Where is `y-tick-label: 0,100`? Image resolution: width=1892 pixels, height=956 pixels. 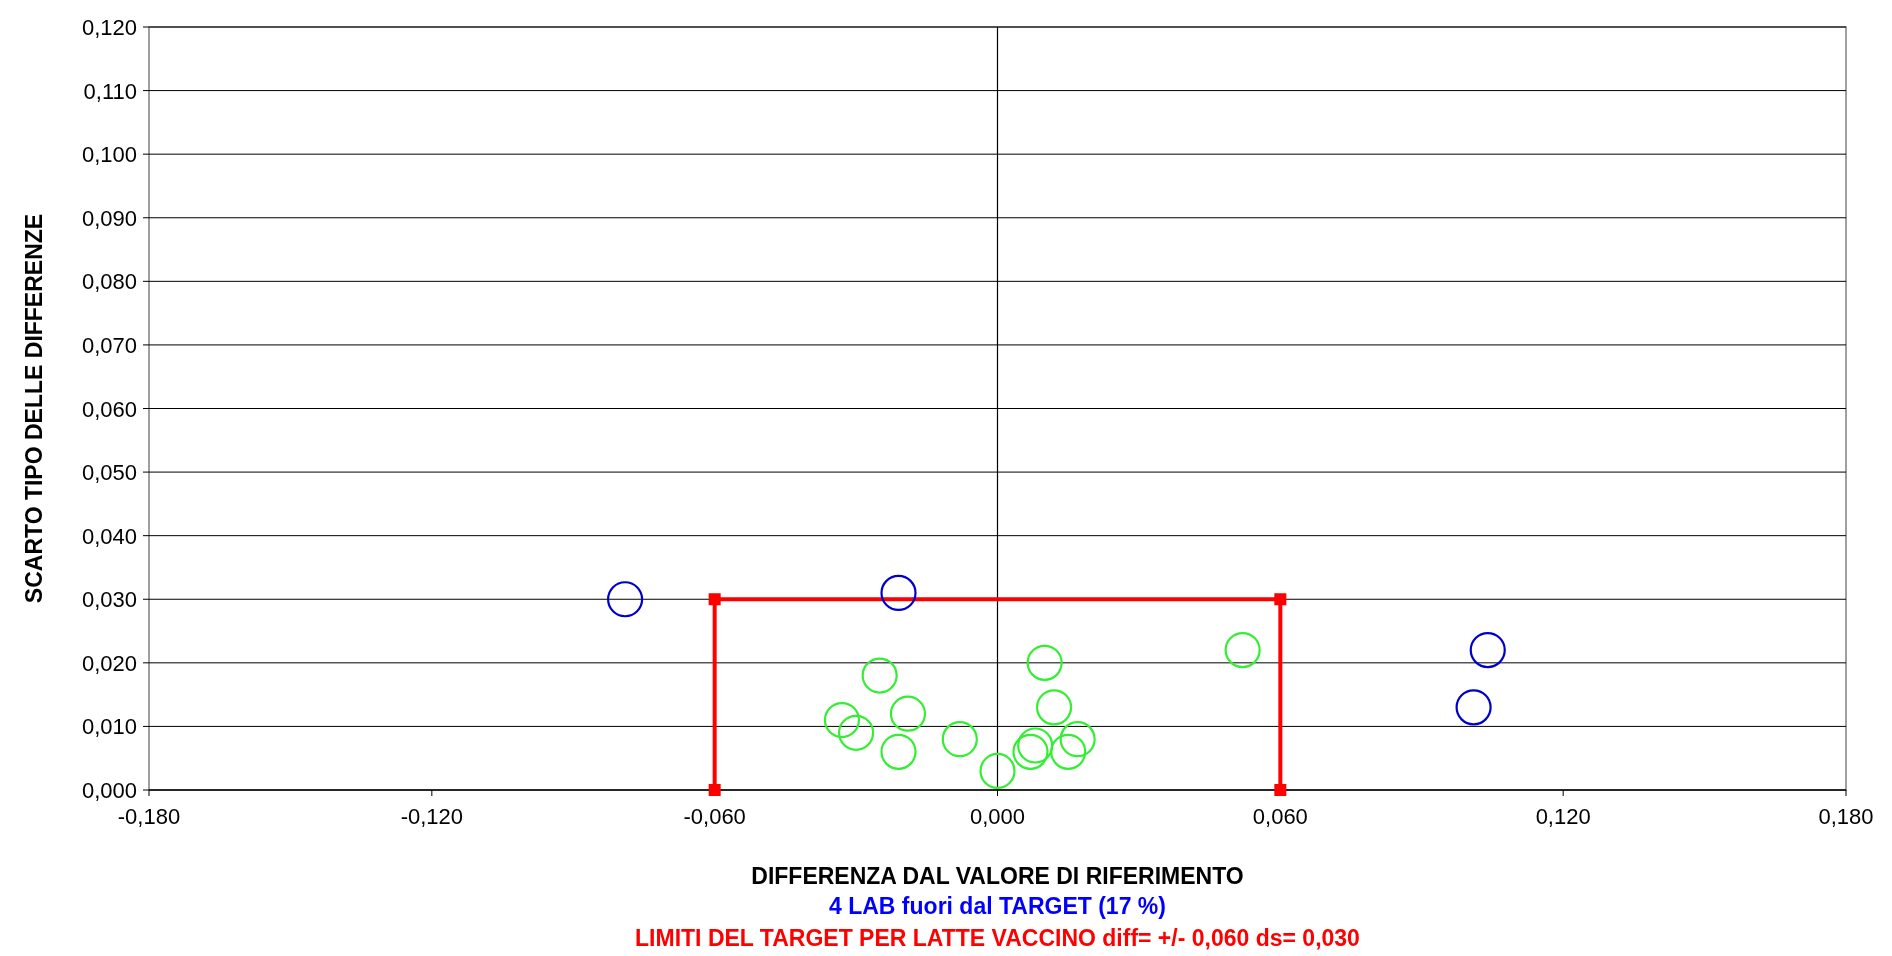 y-tick-label: 0,100 is located at coordinates (109, 155).